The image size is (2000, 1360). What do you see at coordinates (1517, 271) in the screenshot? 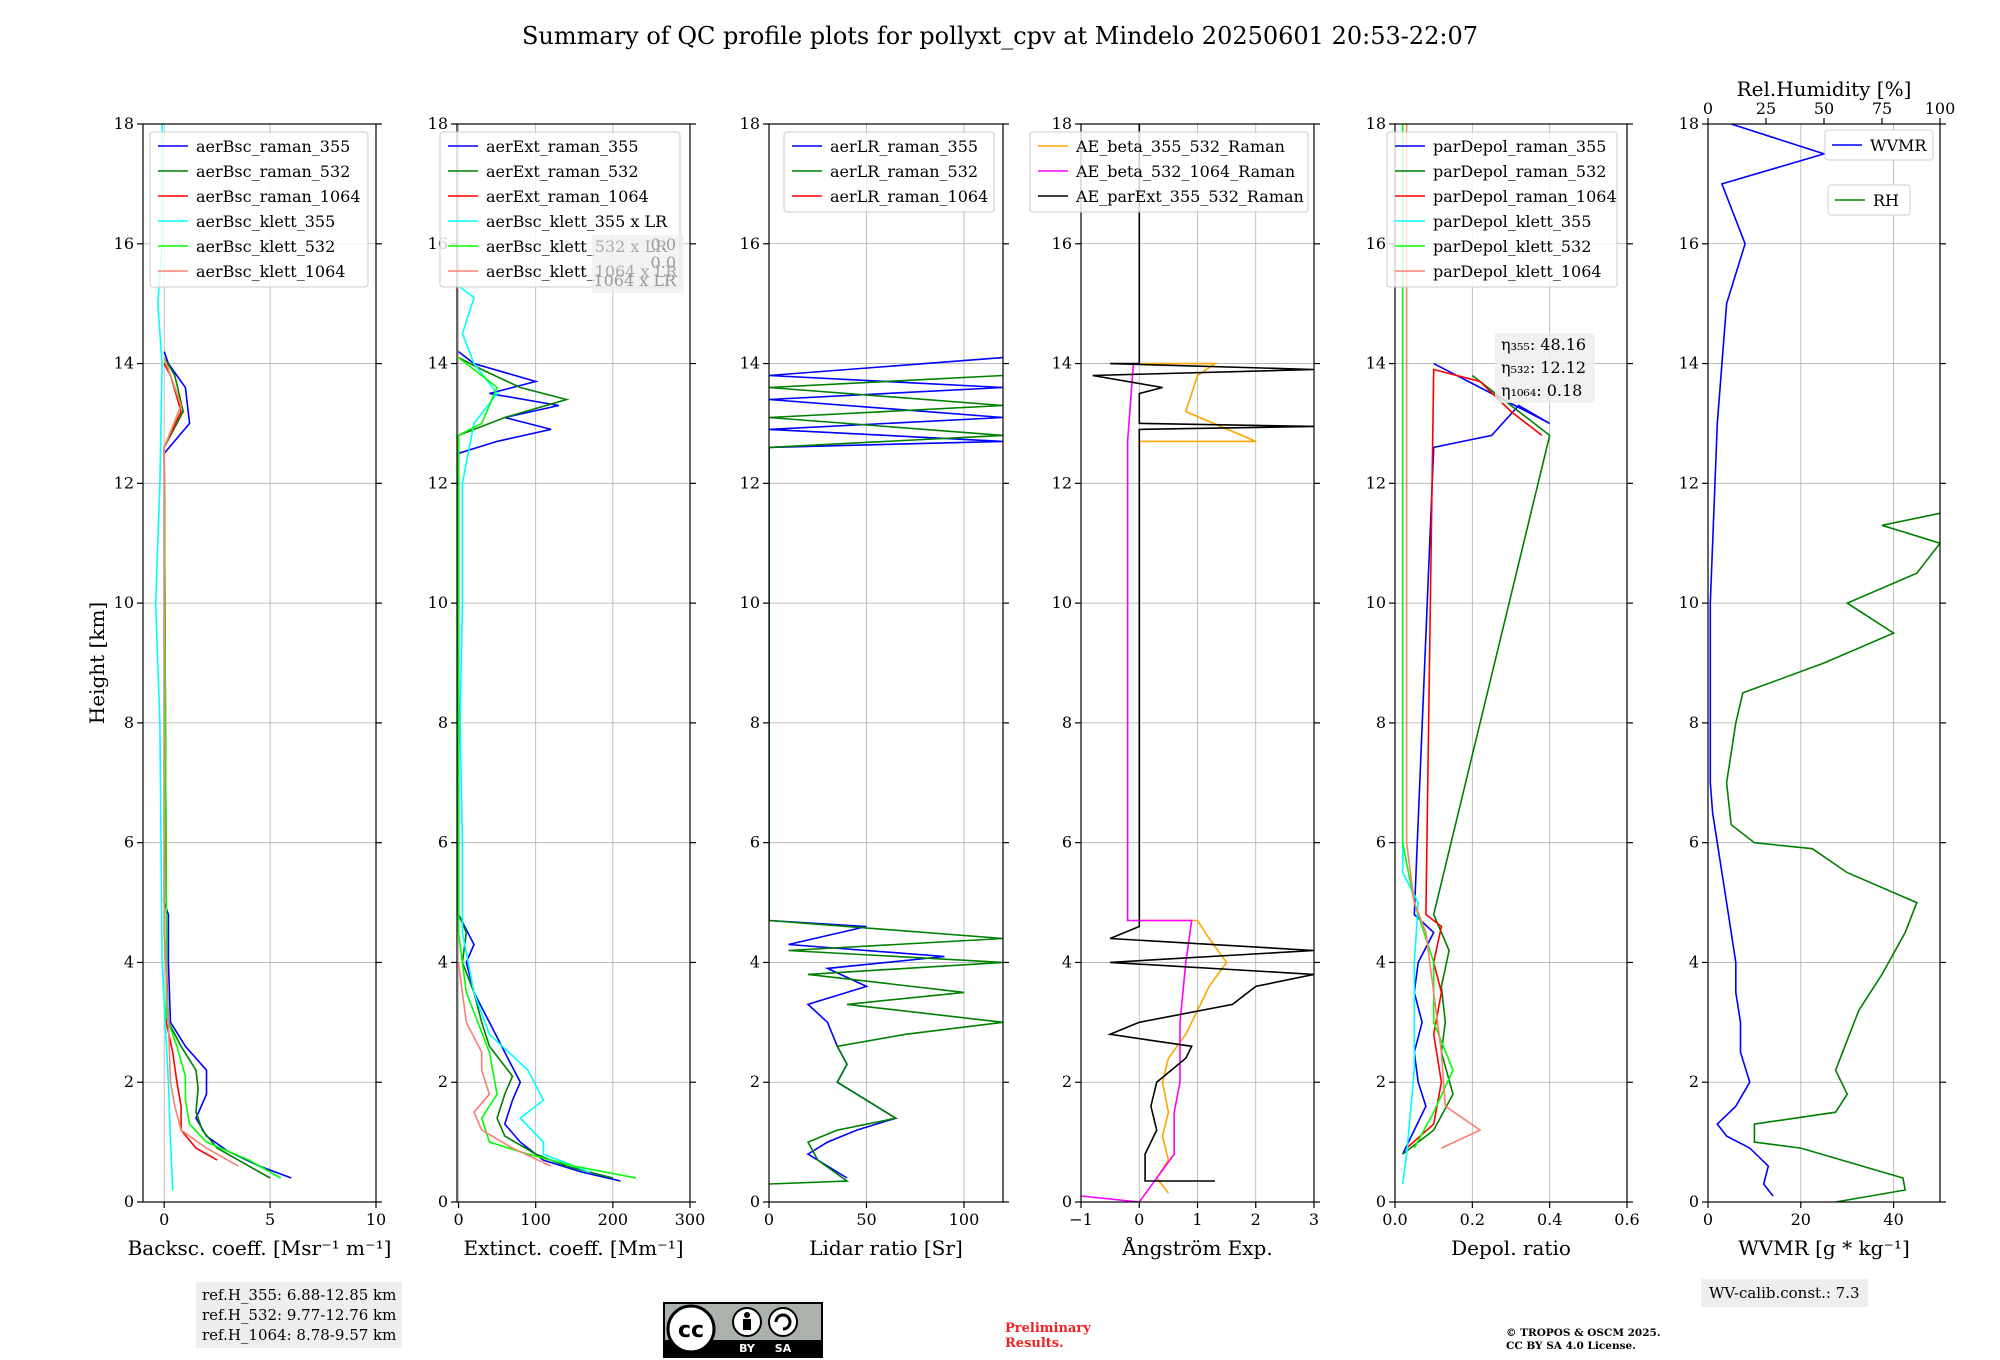
I see `legend-label: parDepol_klett_1064` at bounding box center [1517, 271].